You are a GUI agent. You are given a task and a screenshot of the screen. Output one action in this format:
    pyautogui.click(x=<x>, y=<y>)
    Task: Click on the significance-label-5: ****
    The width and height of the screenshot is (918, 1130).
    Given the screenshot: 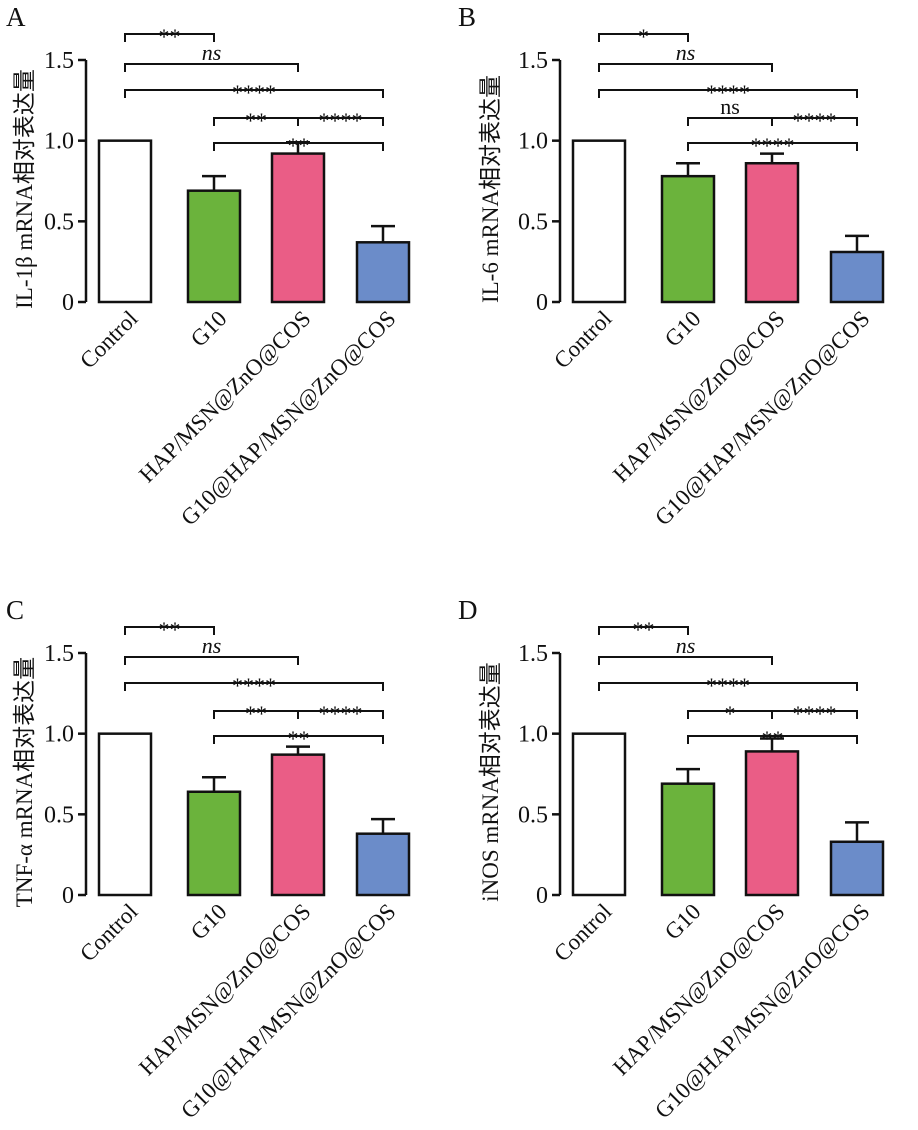 What is the action you would take?
    pyautogui.click(x=773, y=145)
    